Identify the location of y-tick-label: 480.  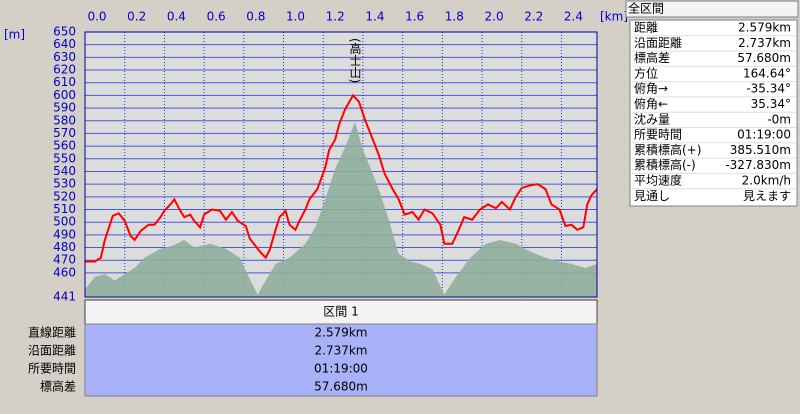
(64, 247).